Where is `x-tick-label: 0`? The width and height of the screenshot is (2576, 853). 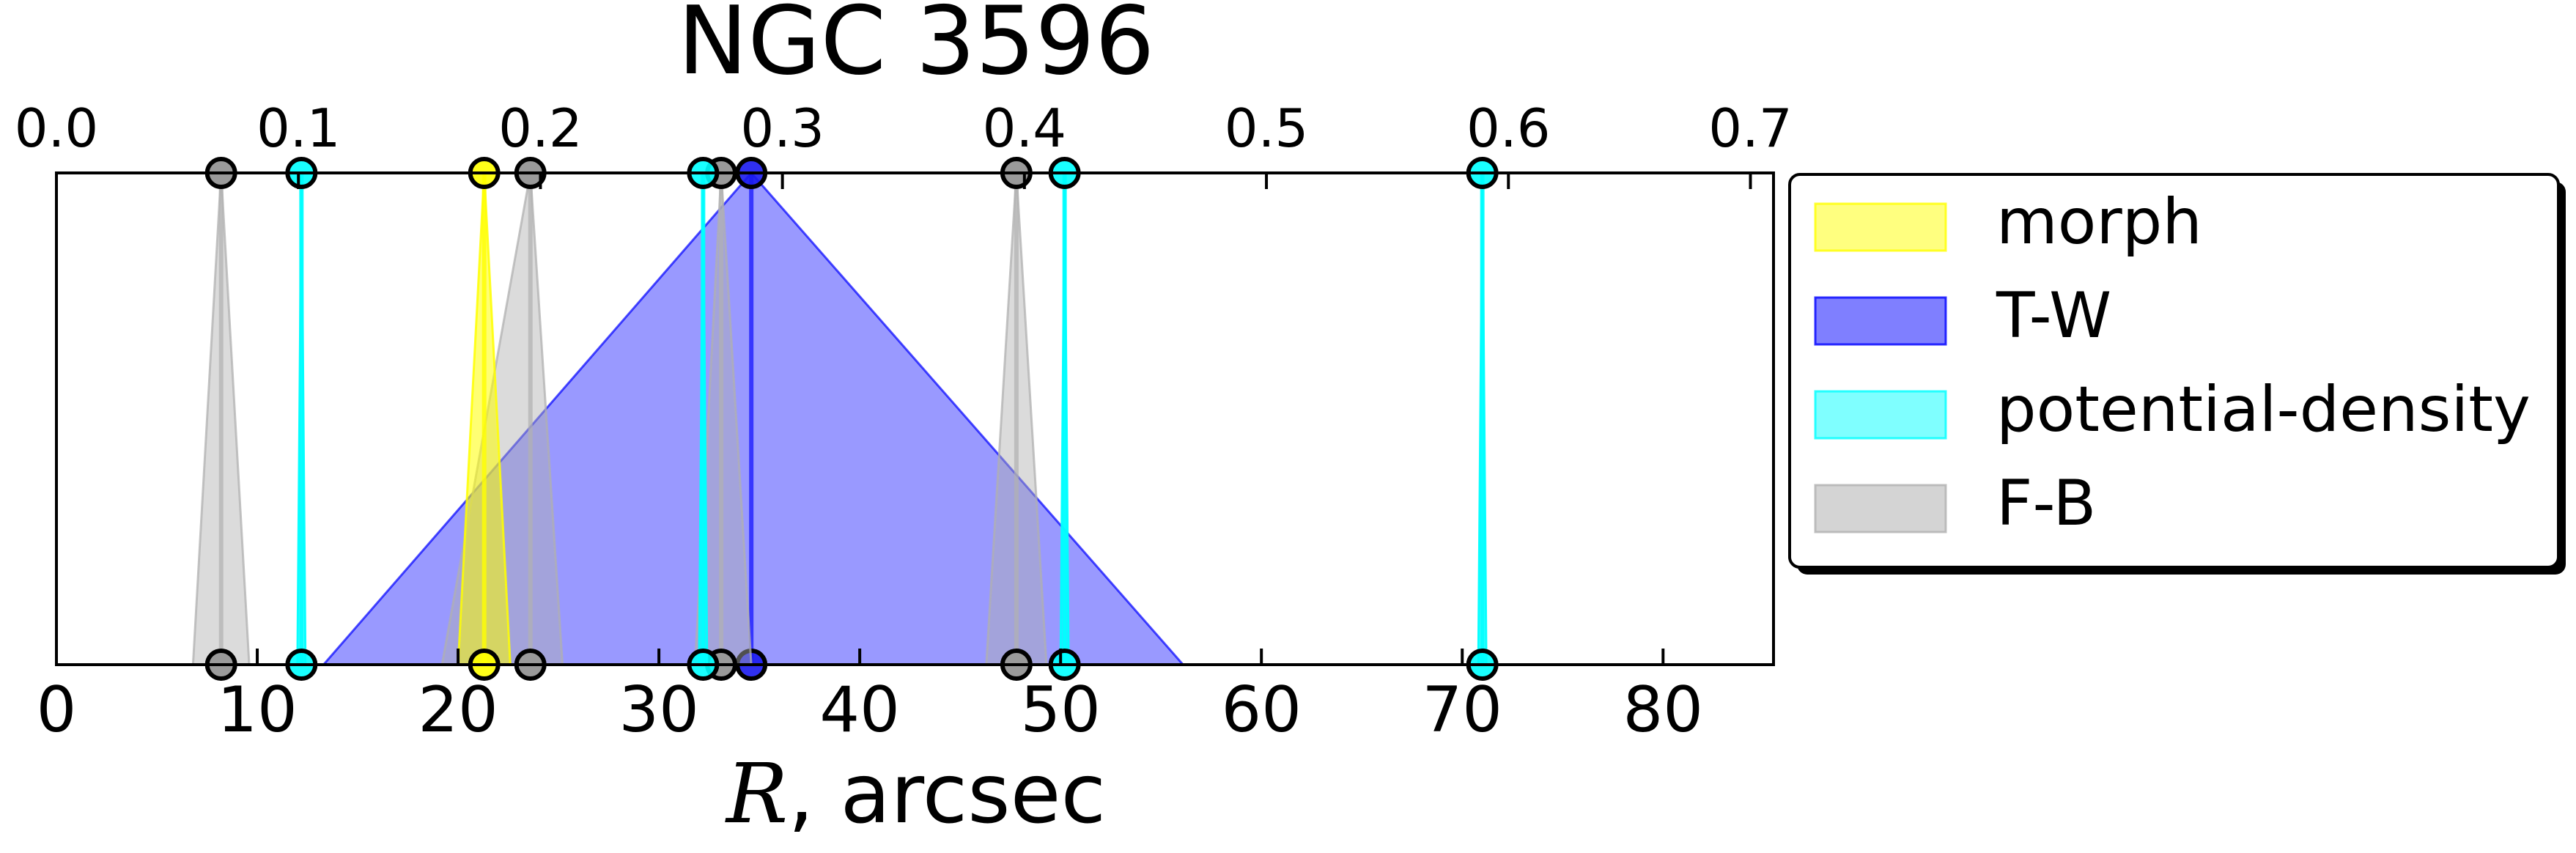
x-tick-label: 0 is located at coordinates (57, 710).